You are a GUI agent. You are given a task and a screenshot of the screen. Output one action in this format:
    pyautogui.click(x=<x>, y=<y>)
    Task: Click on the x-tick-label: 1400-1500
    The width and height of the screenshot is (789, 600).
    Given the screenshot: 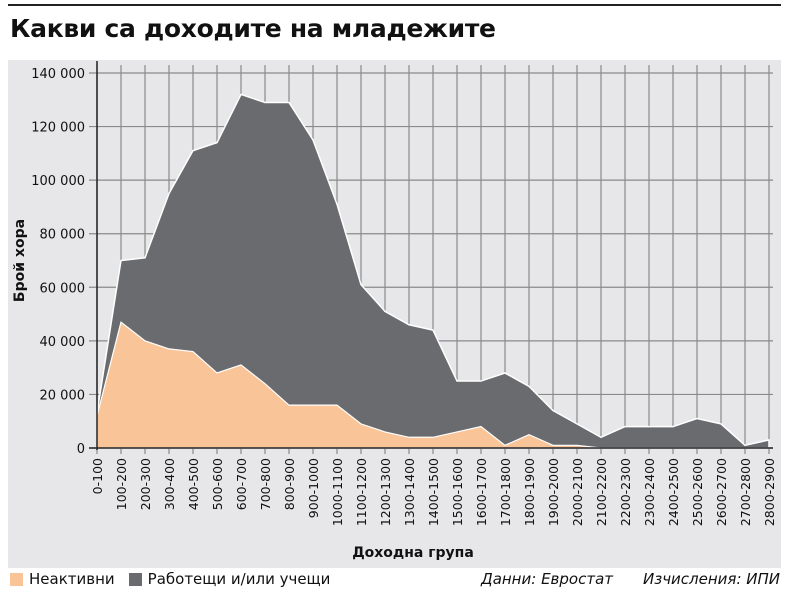 What is the action you would take?
    pyautogui.click(x=433, y=492)
    